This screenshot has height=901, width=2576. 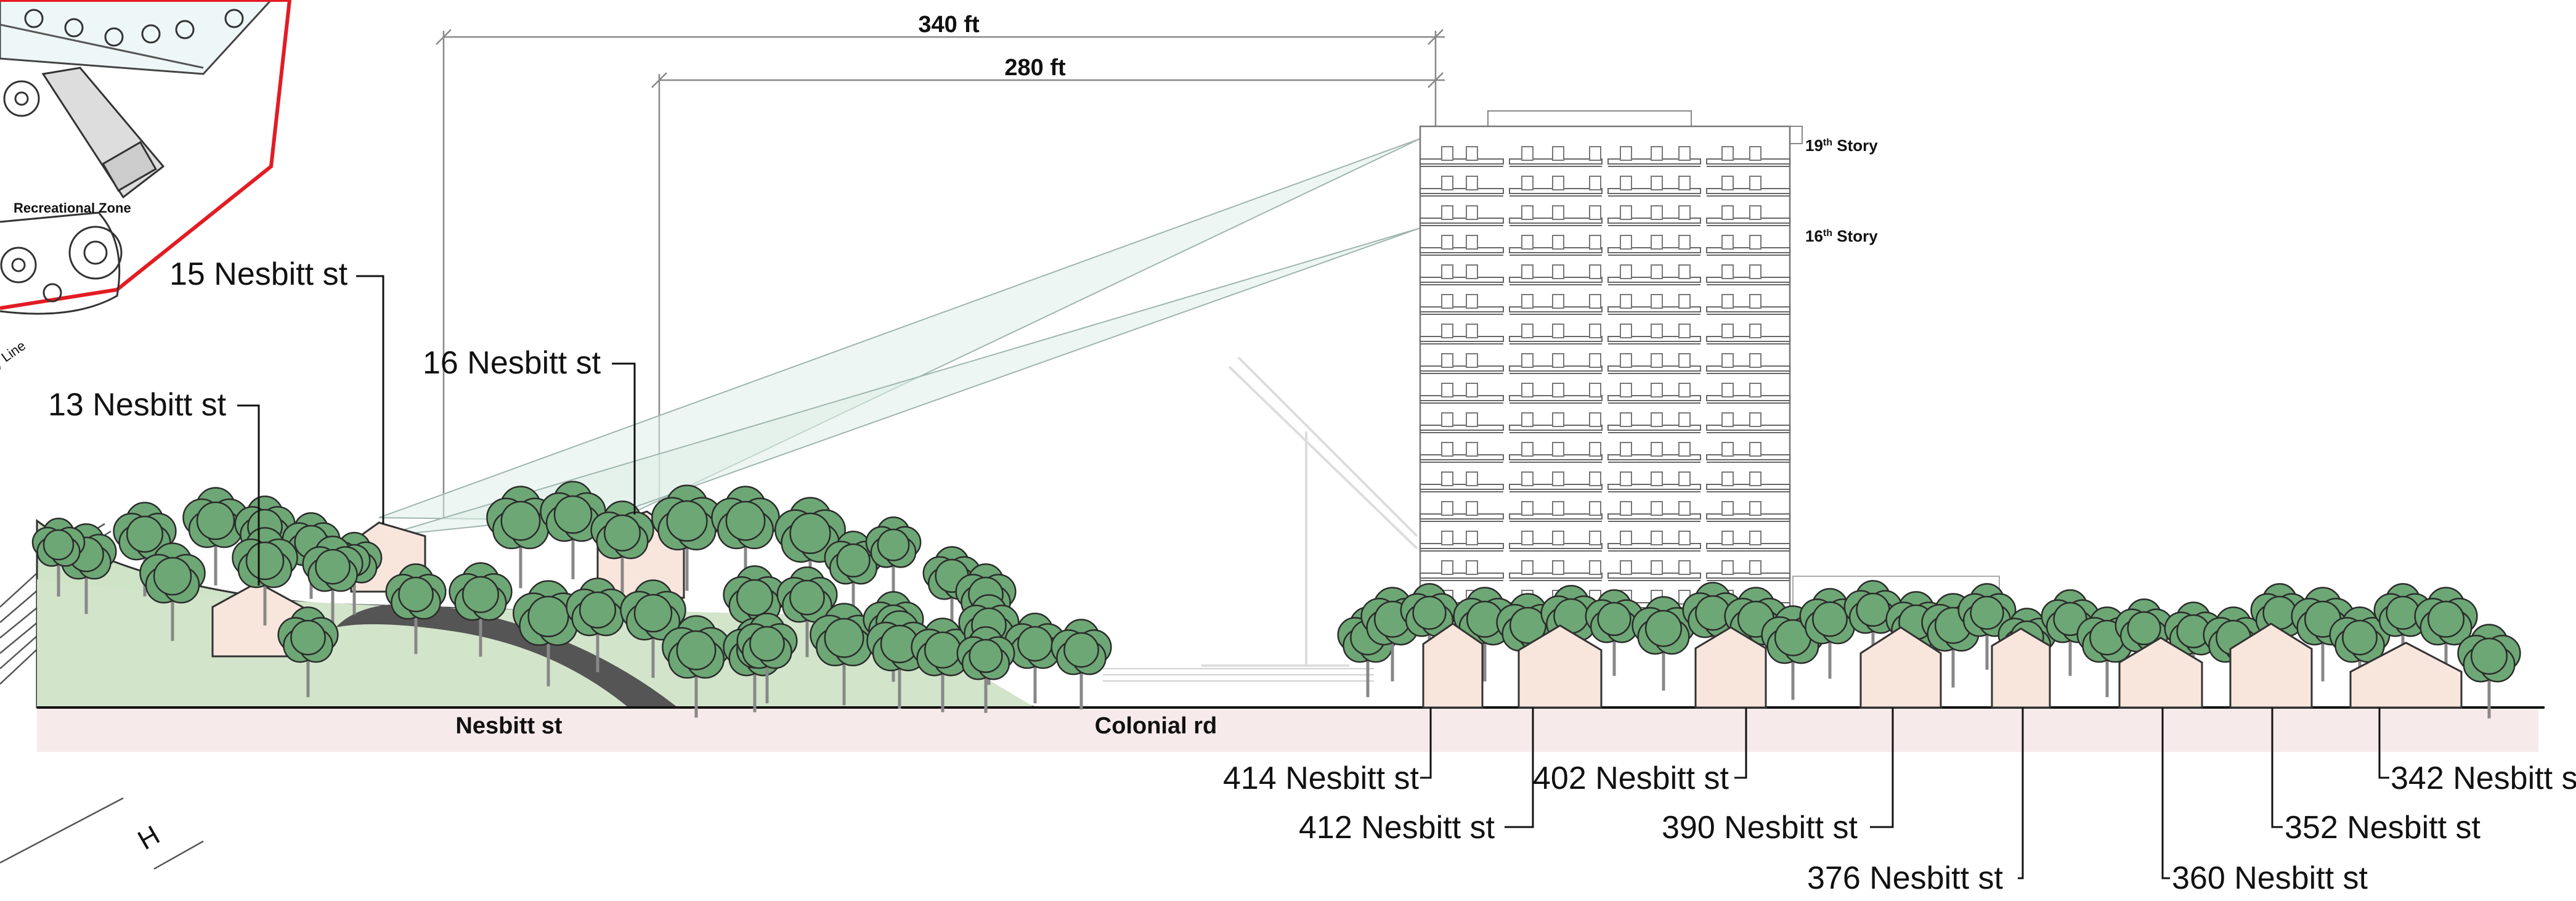 What do you see at coordinates (2271, 665) in the screenshot?
I see `house-352-nesbitt` at bounding box center [2271, 665].